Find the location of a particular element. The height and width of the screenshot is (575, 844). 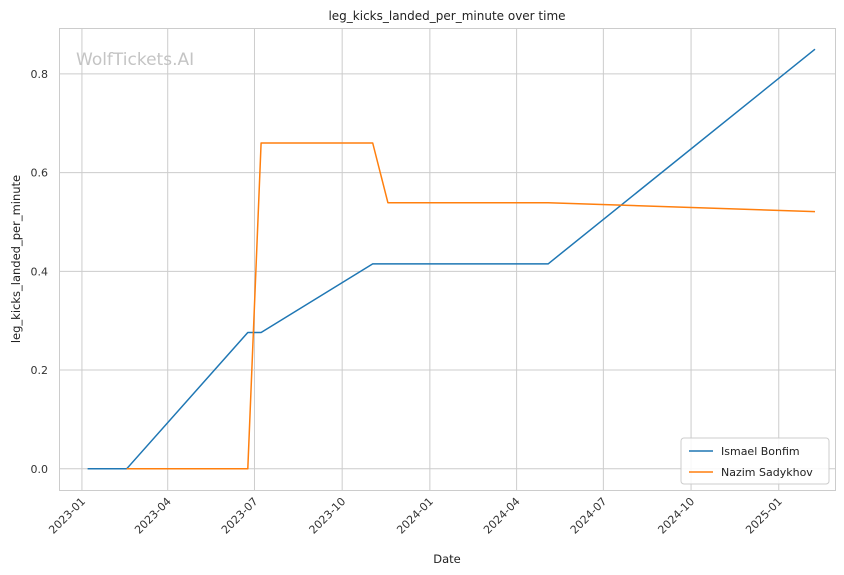

y-tick-label: 0.0 is located at coordinates (40, 469).